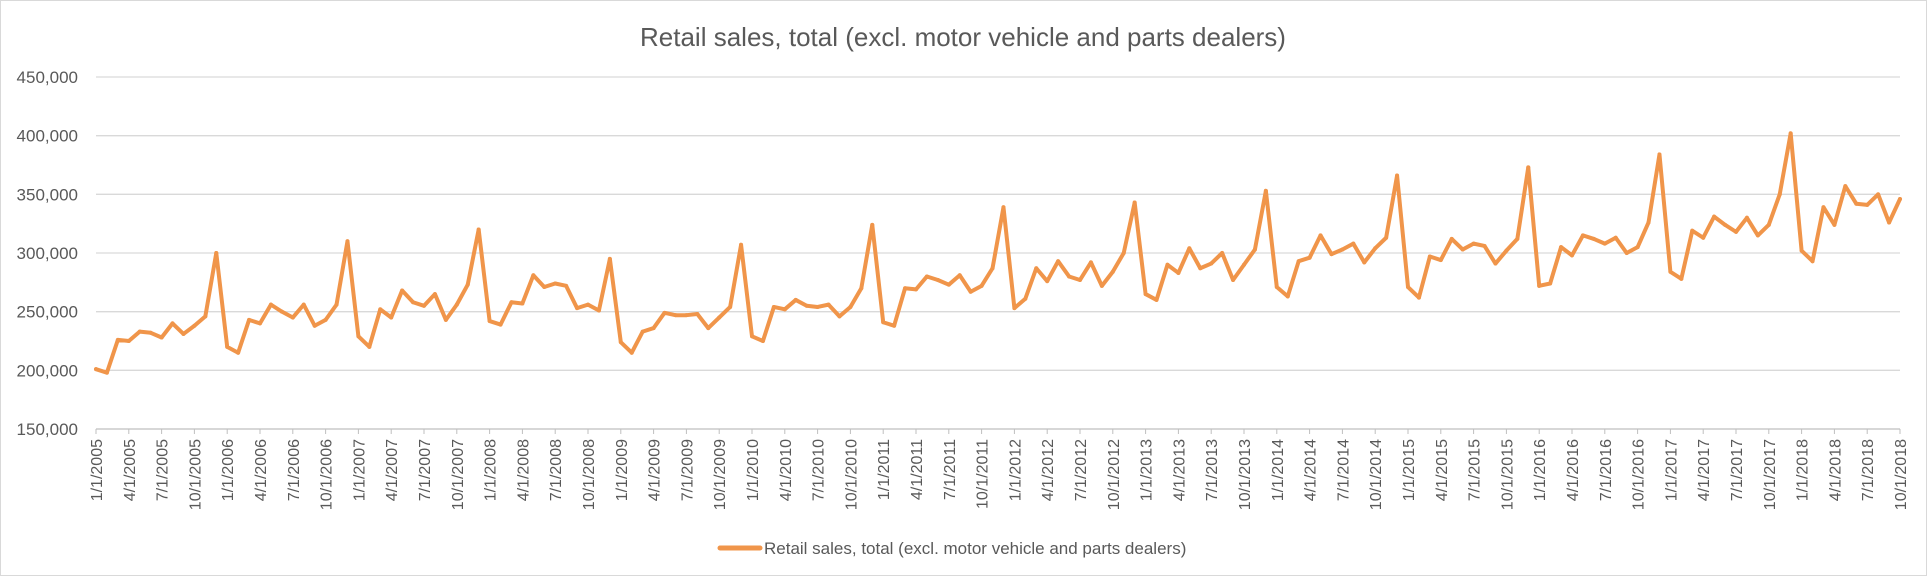 The image size is (1927, 576). What do you see at coordinates (655, 470) in the screenshot?
I see `x-tick-label: 4/1/2009` at bounding box center [655, 470].